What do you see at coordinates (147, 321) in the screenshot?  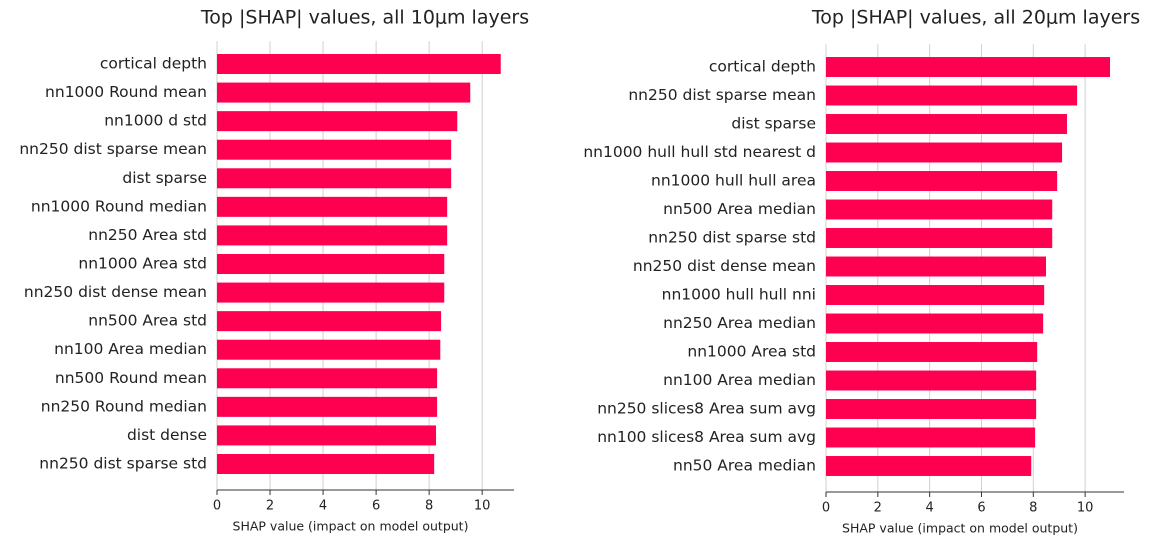 I see `y-tick-label: nn500 Area std` at bounding box center [147, 321].